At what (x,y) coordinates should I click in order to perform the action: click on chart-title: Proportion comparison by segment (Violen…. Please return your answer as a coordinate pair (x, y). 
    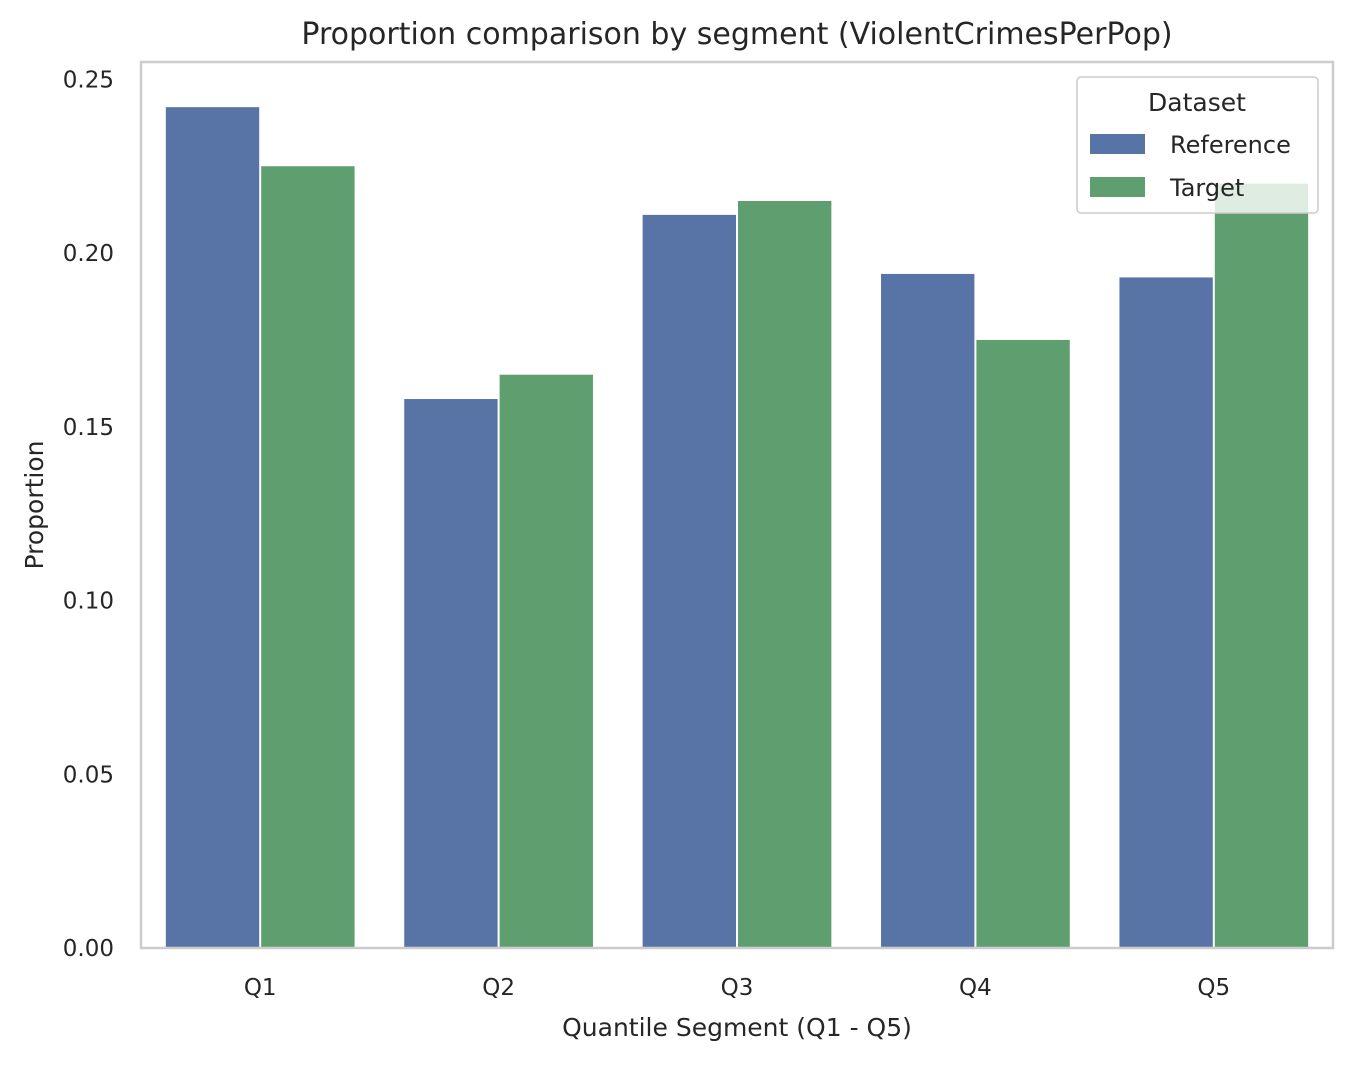
    Looking at the image, I should click on (736, 34).